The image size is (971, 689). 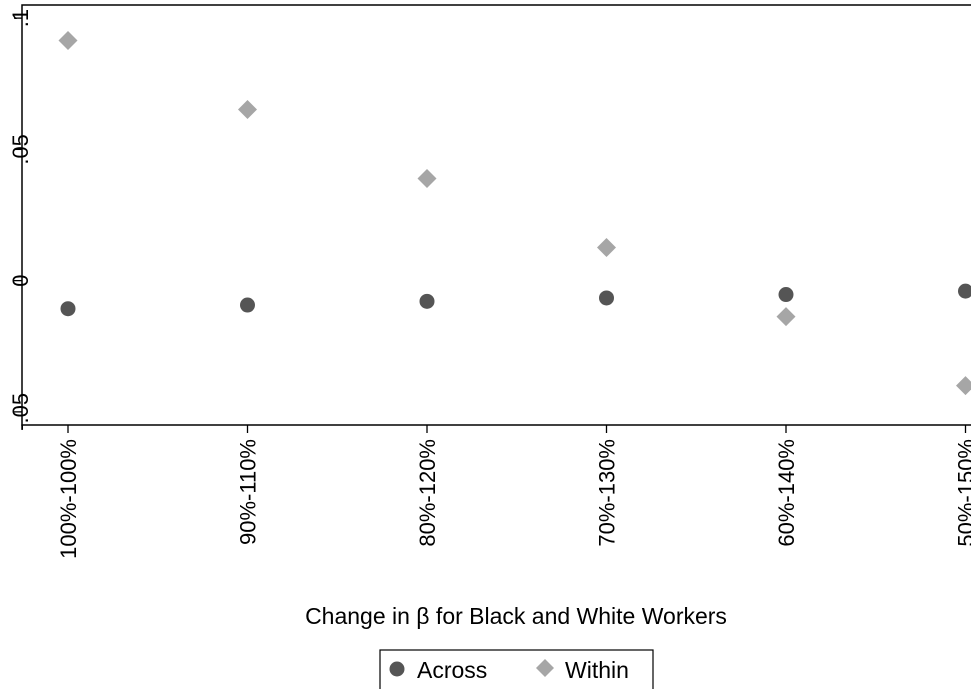 I want to click on y-tick-label-3: .1, so click(x=20, y=18).